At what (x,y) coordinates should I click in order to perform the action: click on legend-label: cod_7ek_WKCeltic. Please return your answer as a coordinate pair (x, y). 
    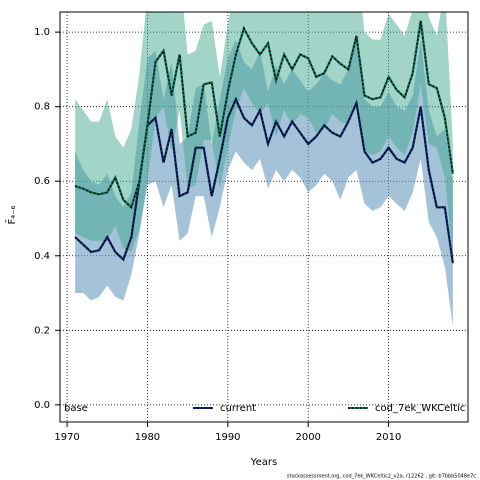
    Looking at the image, I should click on (420, 408).